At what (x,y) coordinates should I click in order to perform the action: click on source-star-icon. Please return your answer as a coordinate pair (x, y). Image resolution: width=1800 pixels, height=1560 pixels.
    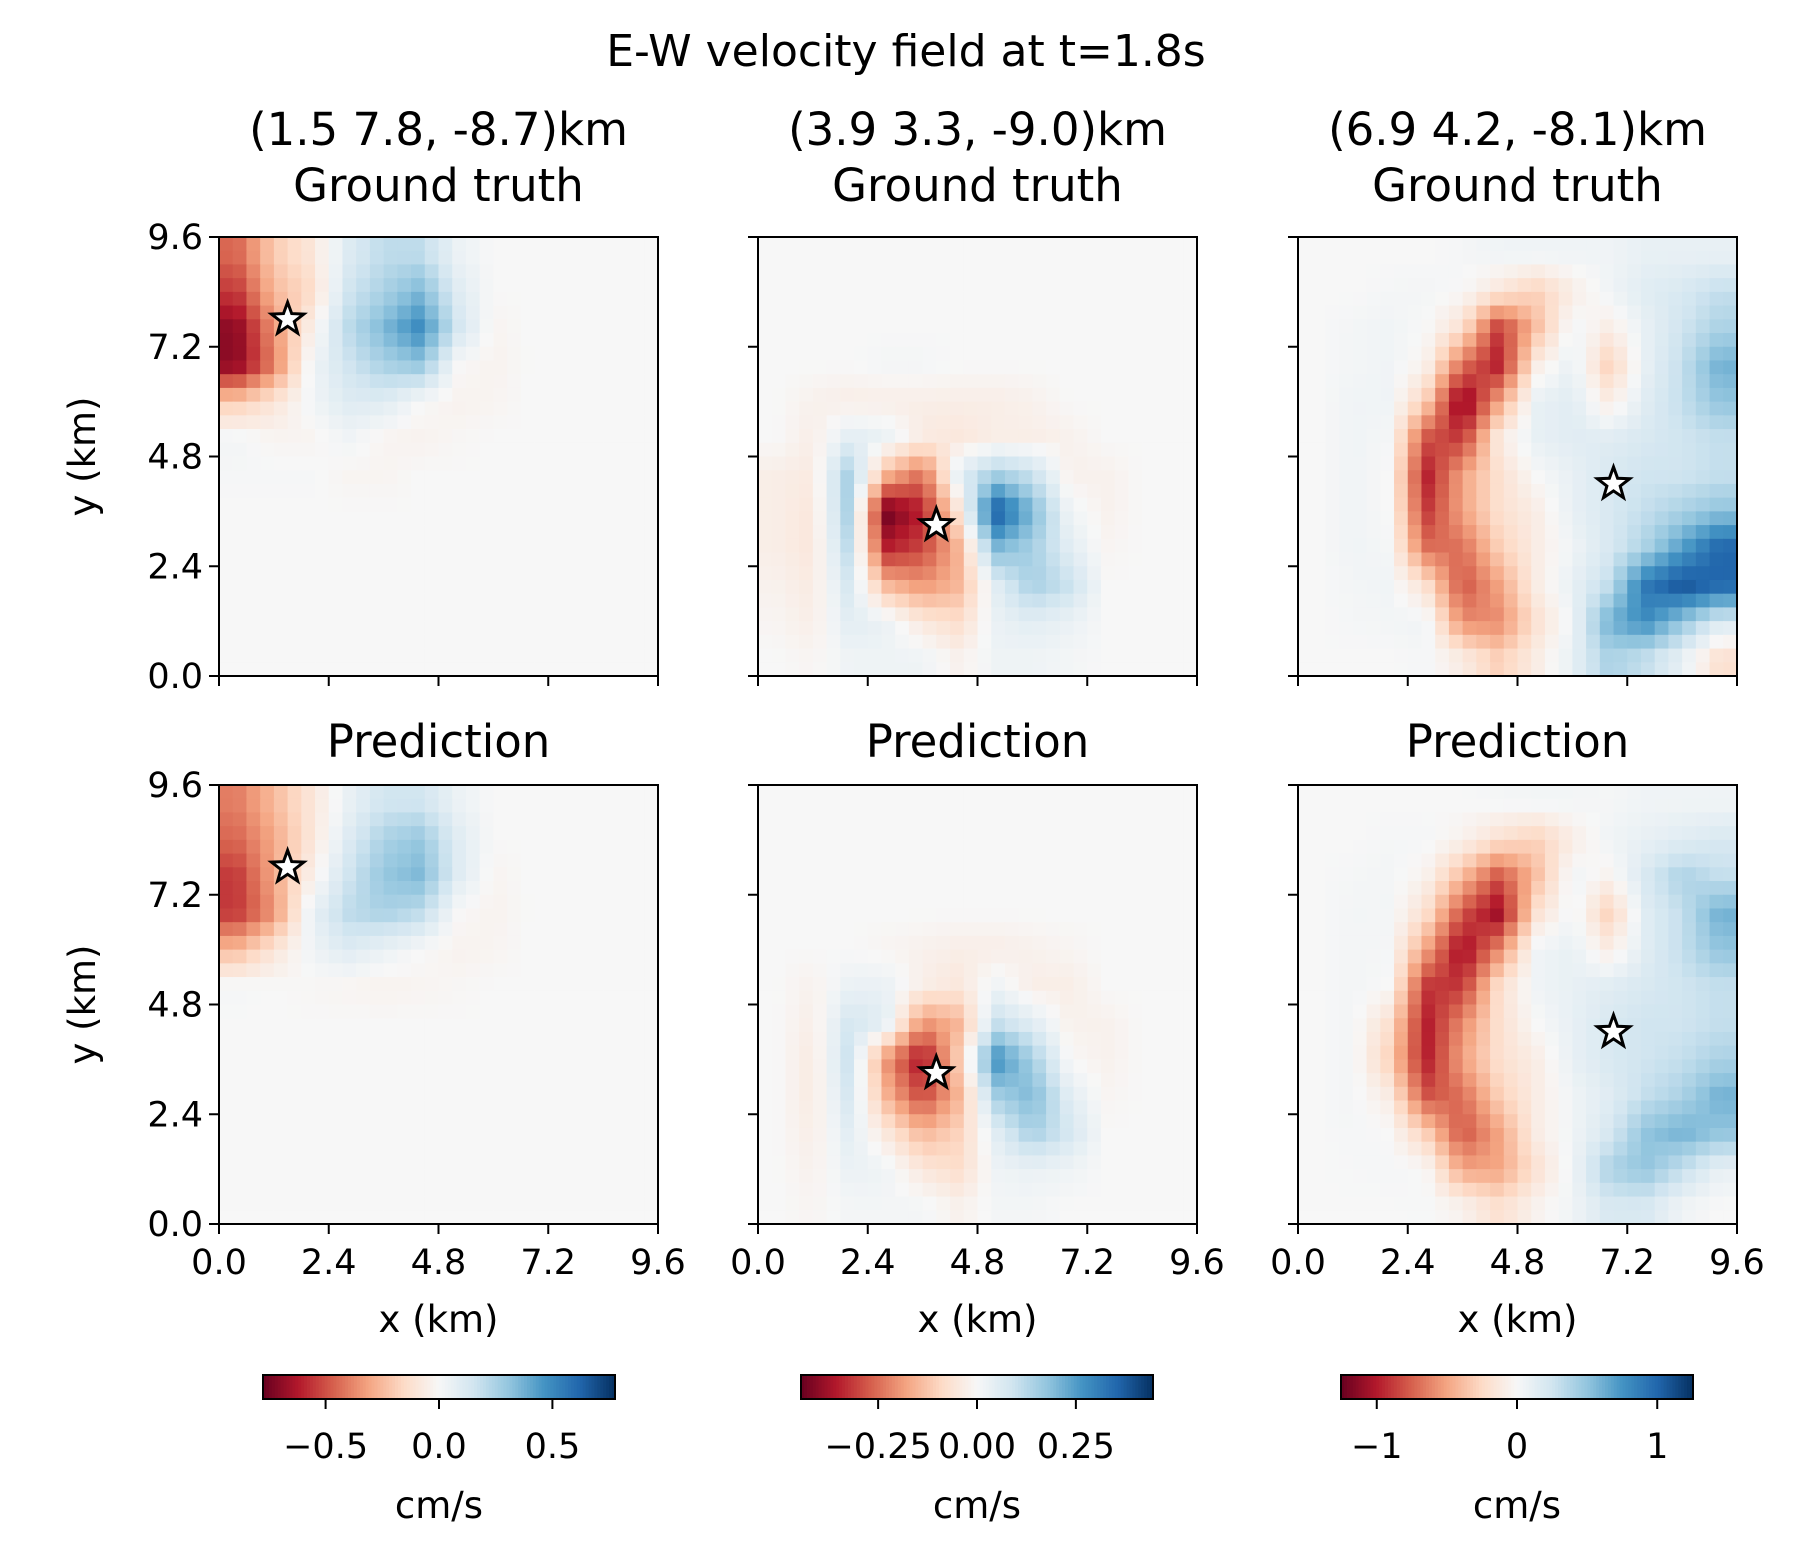
    Looking at the image, I should click on (1613, 482).